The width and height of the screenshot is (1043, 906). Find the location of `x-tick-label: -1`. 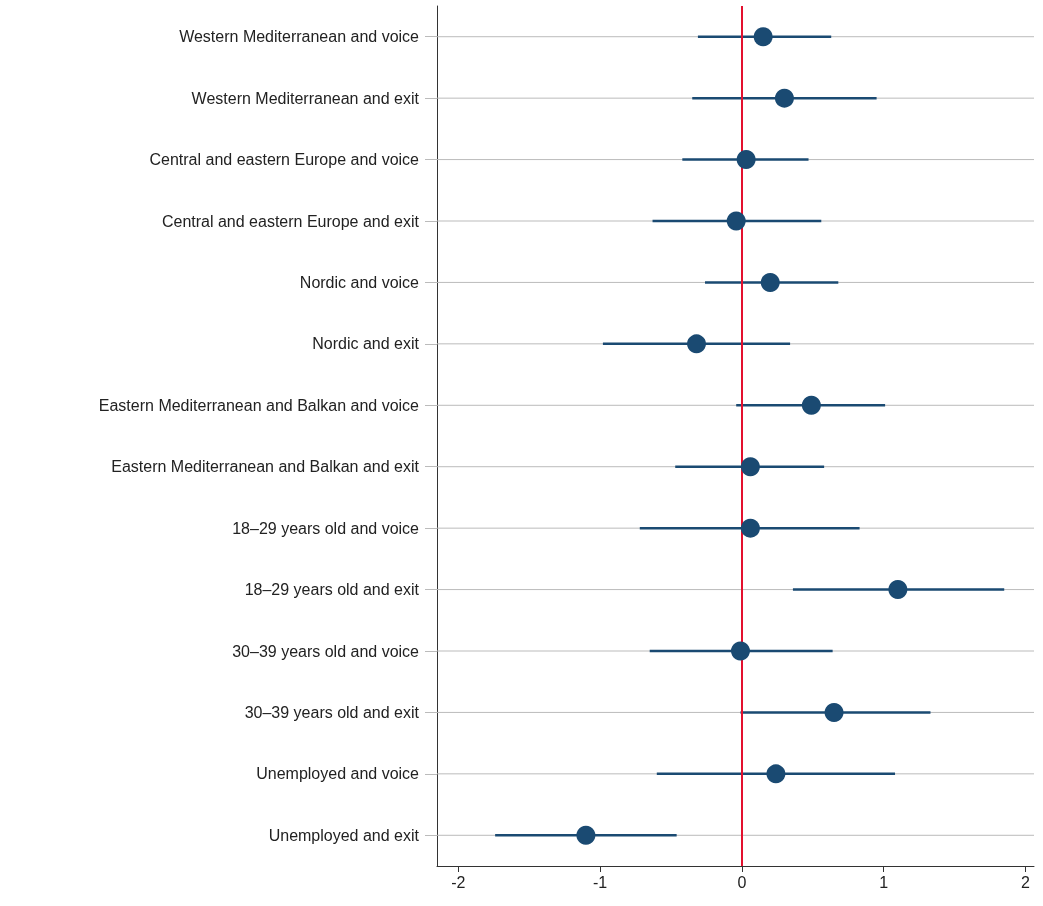

x-tick-label: -1 is located at coordinates (600, 882).